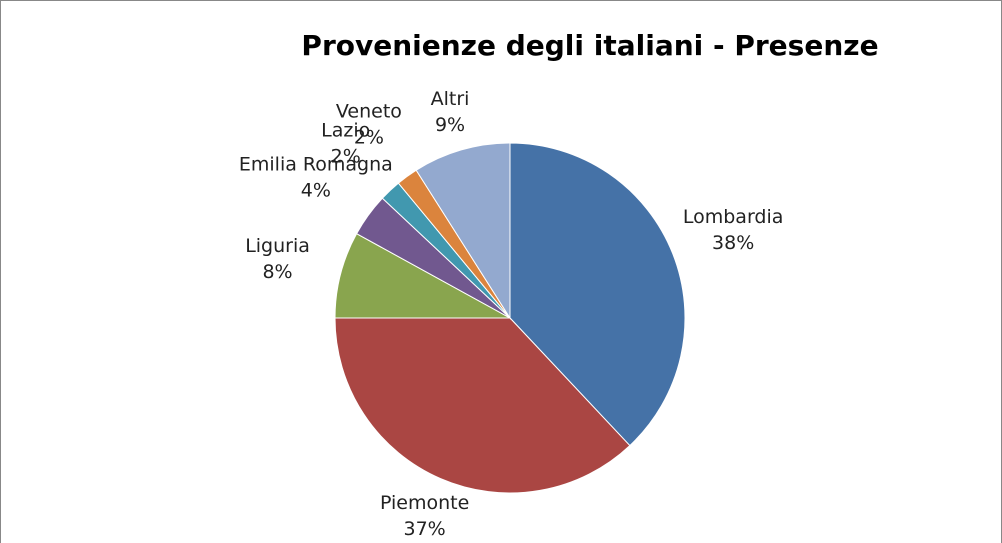  I want to click on slice-category-label: Lombardia, so click(733, 217).